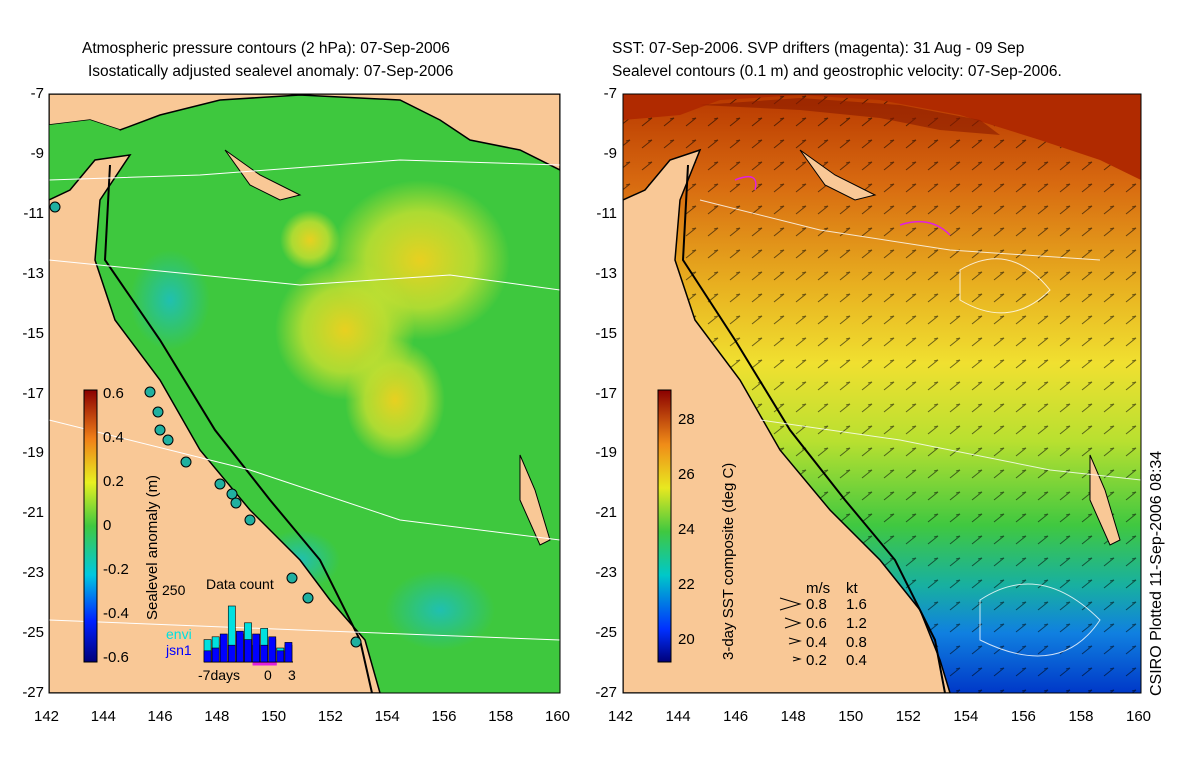 The height and width of the screenshot is (780, 1200). I want to click on vel-header-ms: m/s, so click(818, 588).